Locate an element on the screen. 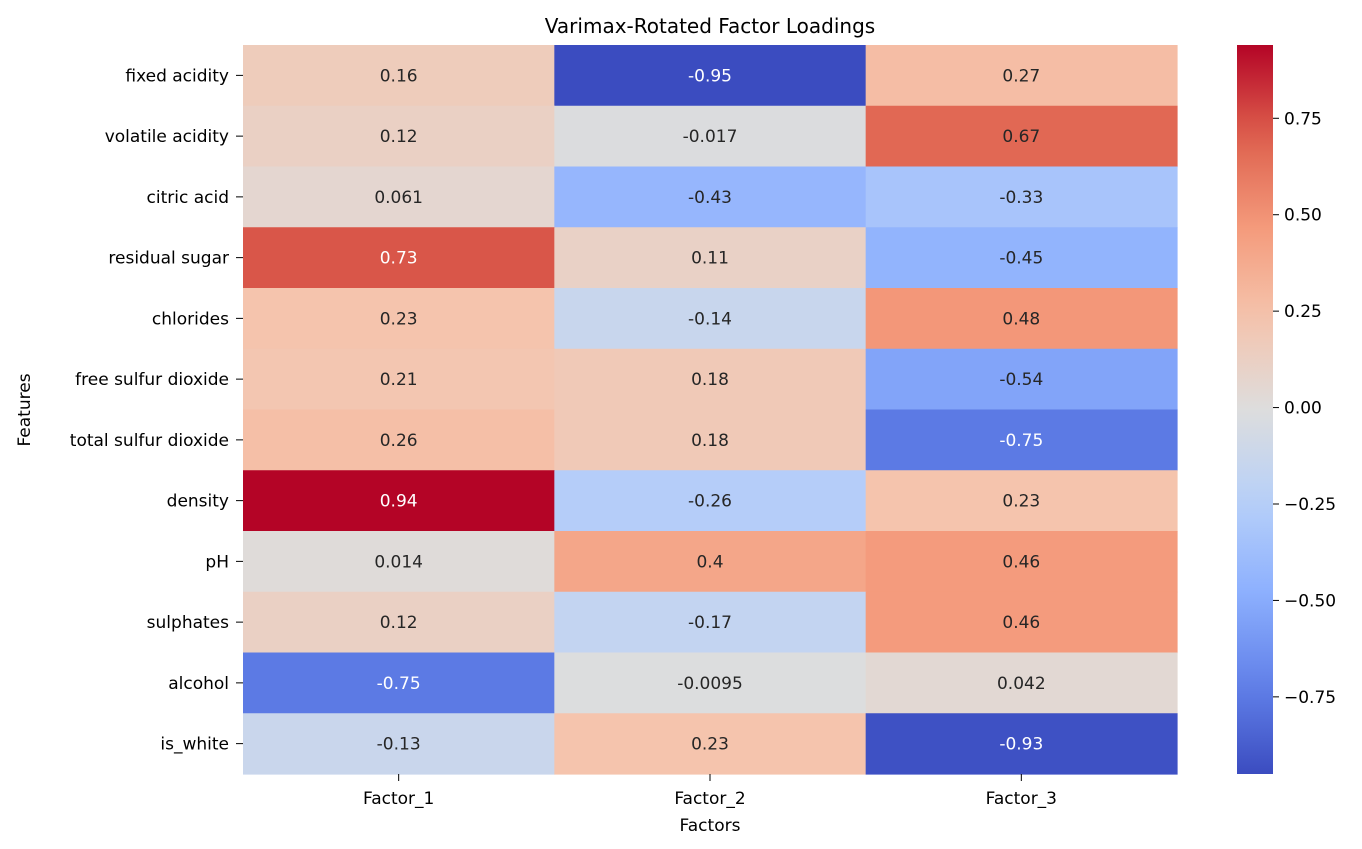 This screenshot has width=1362, height=849. y-tick-label: total sulfur dioxide is located at coordinates (149, 441).